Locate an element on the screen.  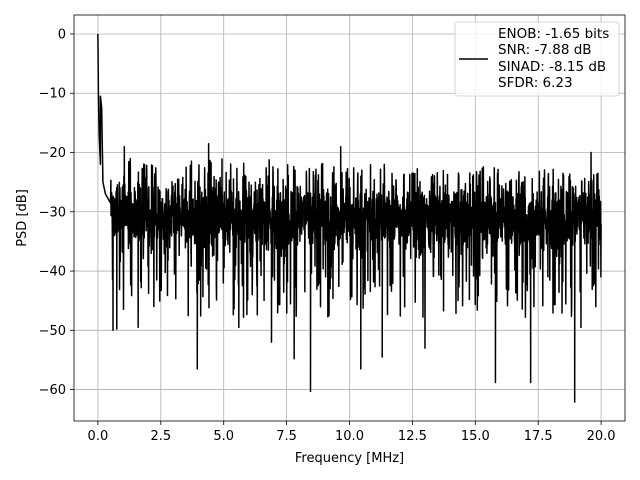
legend-entry-enob: ENOB: -1.65 bits is located at coordinates (553, 34).